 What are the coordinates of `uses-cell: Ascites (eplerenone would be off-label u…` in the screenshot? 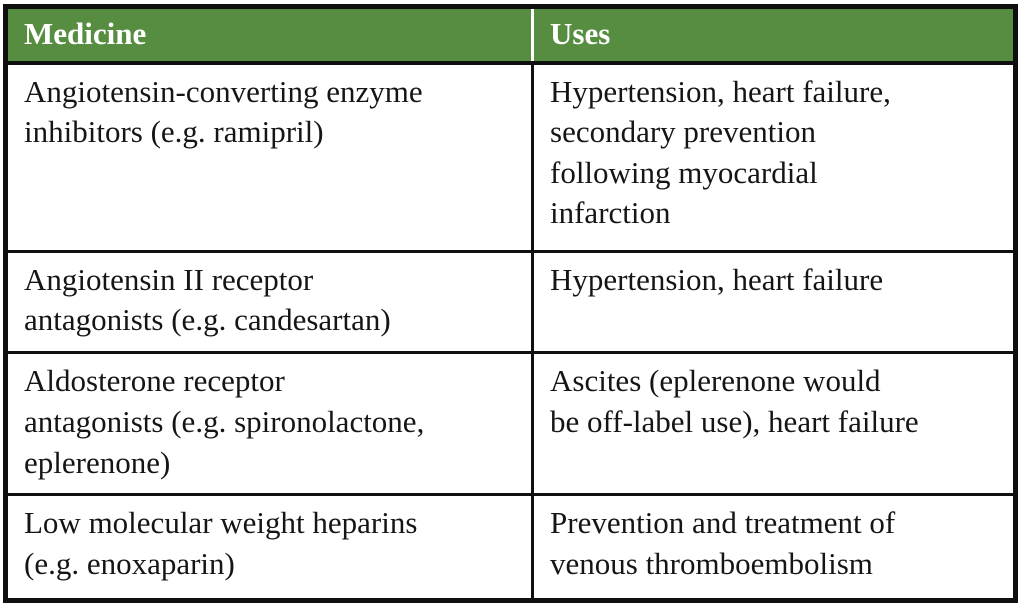 It's located at (774, 424).